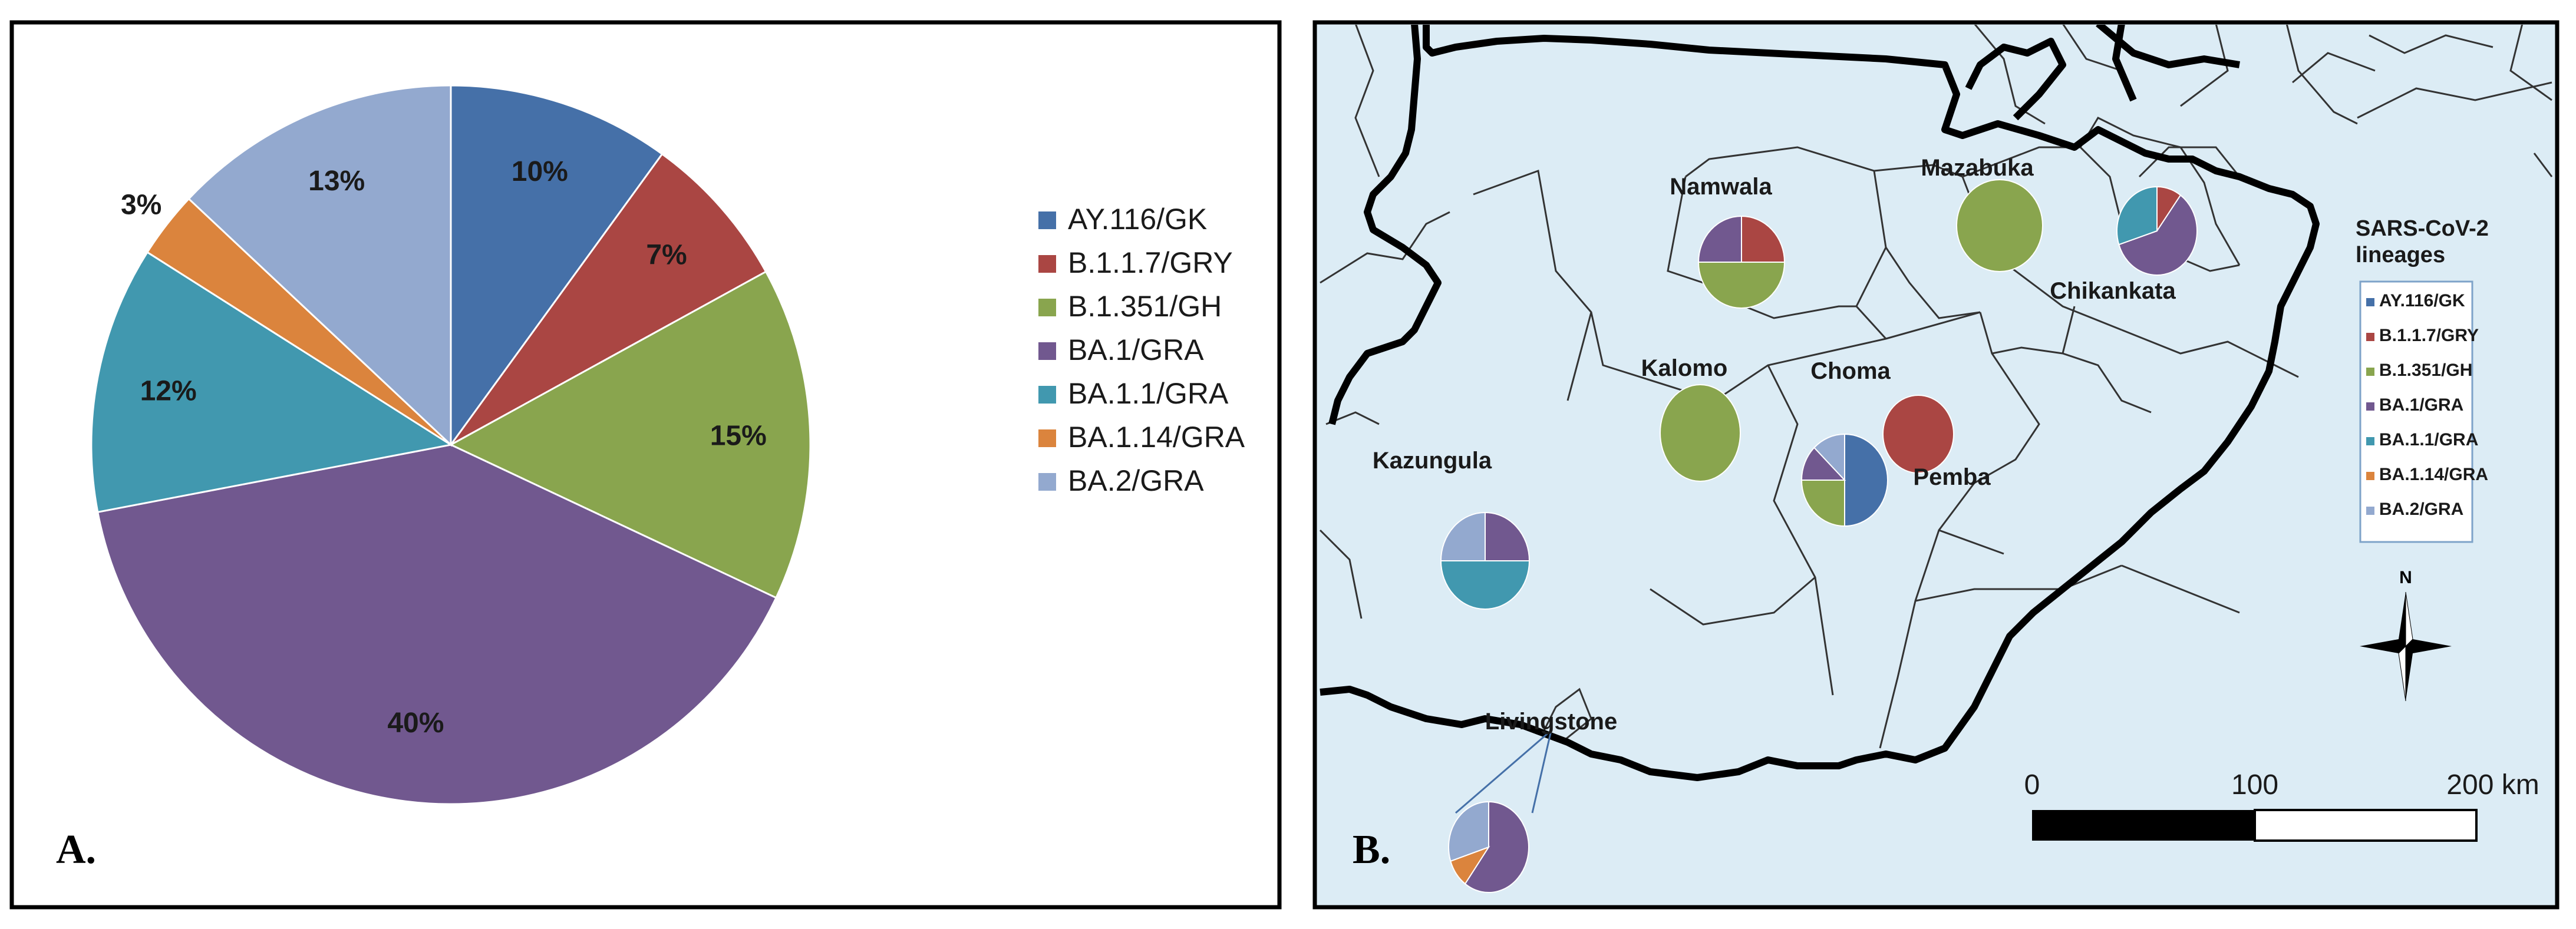 This screenshot has width=2576, height=929. I want to click on map-legend-swatch-b-1-1-7-gry, so click(2370, 337).